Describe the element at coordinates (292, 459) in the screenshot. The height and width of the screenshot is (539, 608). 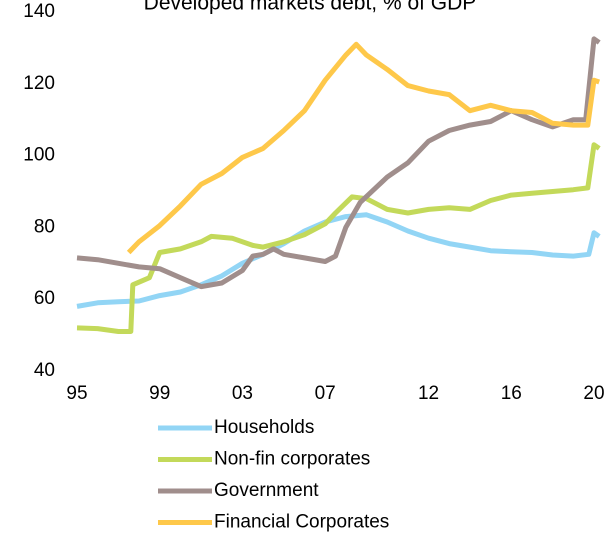
I see `legend-label: Non-fin corporates` at that location.